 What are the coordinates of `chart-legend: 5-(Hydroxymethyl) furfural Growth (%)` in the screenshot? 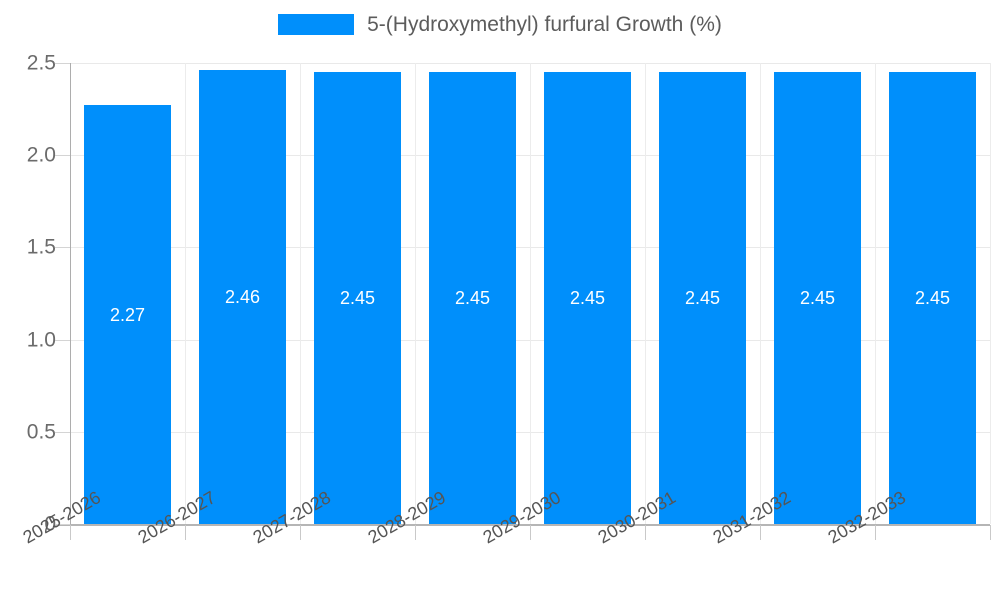 It's located at (500, 24).